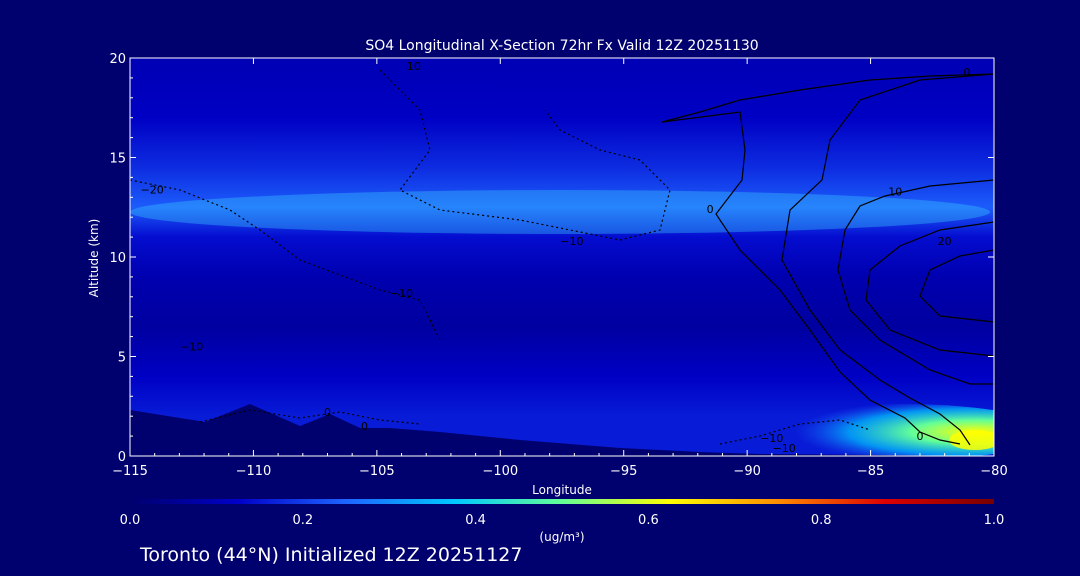 This screenshot has height=576, width=1080. I want to click on x-tick-label: −100, so click(500, 471).